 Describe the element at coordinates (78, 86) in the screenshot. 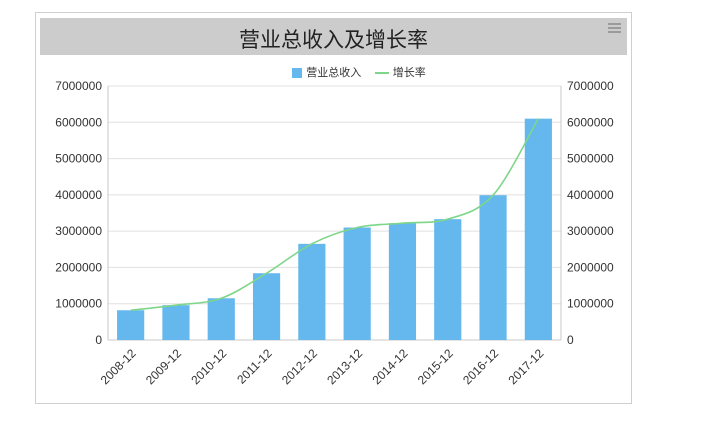

I see `y-tick-label-left: 7000000` at that location.